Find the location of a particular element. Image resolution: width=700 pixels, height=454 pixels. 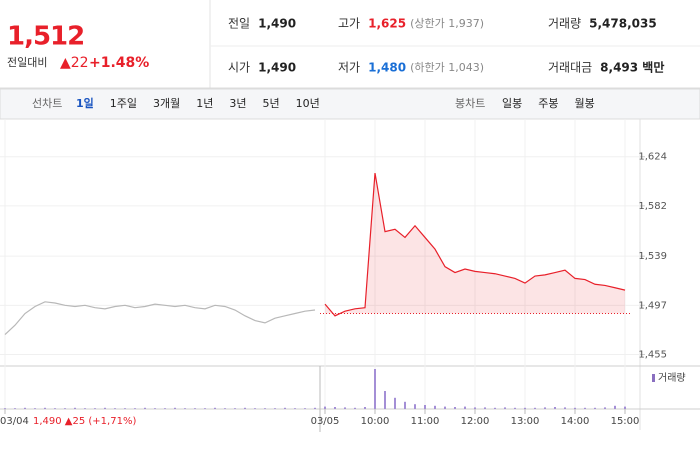

stat-value: 1,625 is located at coordinates (387, 24).